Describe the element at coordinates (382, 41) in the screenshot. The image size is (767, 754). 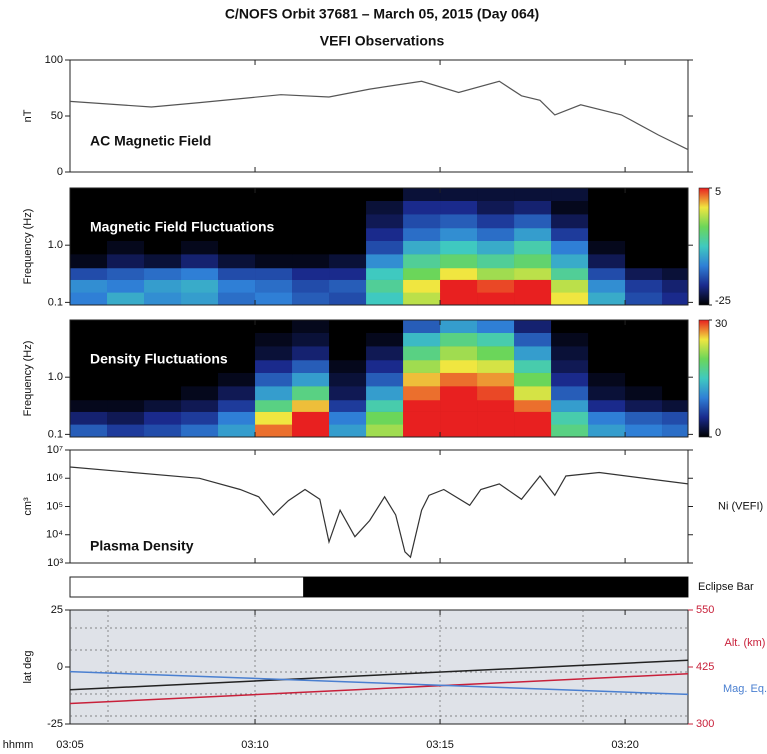
I see `figure-subtitle: VEFI Observations` at that location.